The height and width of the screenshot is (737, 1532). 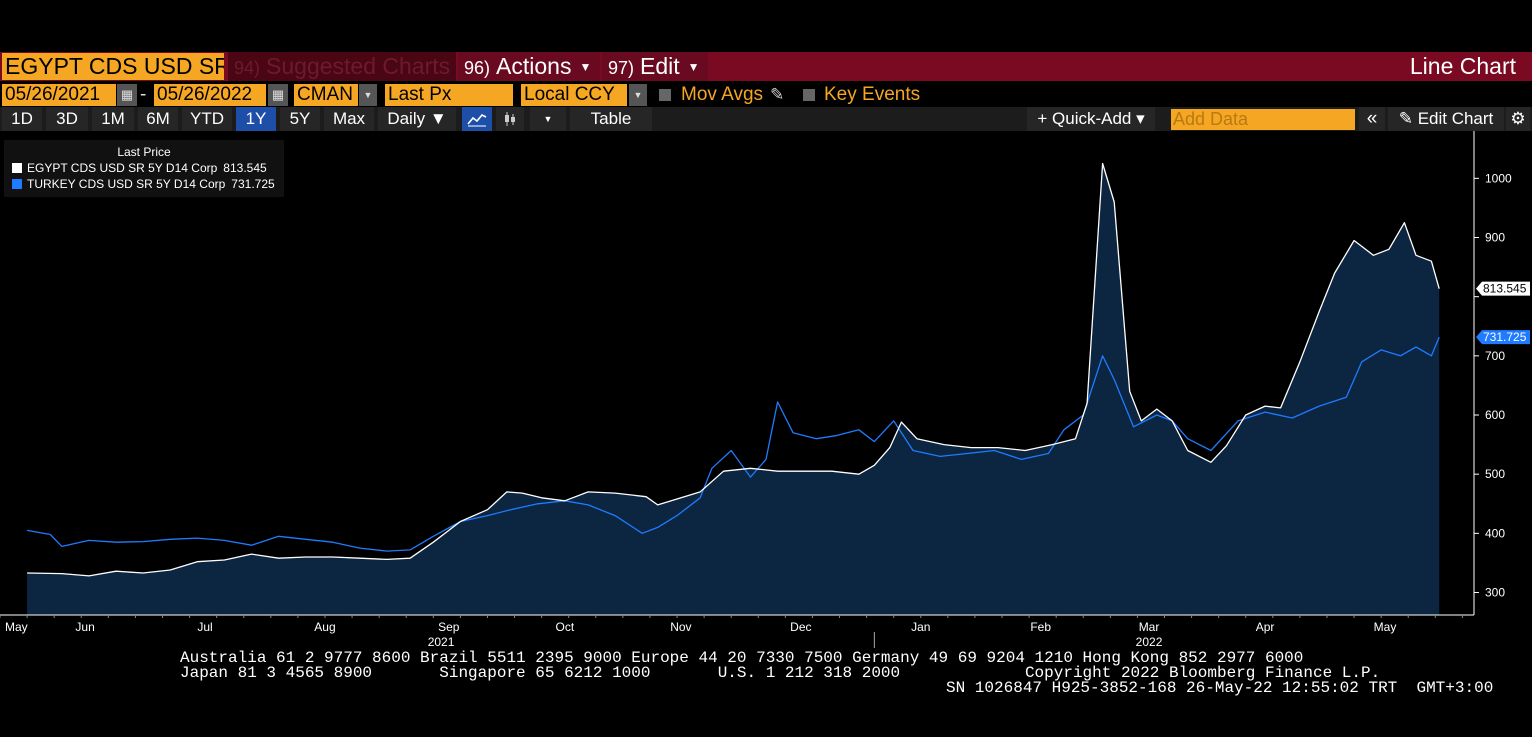 I want to click on actions-menu: 96) Actions ▼, so click(x=529, y=66).